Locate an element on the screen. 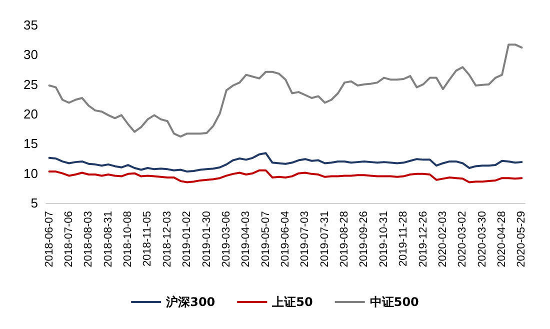  x-tick-label: 2019-04-03 is located at coordinates (246, 239).